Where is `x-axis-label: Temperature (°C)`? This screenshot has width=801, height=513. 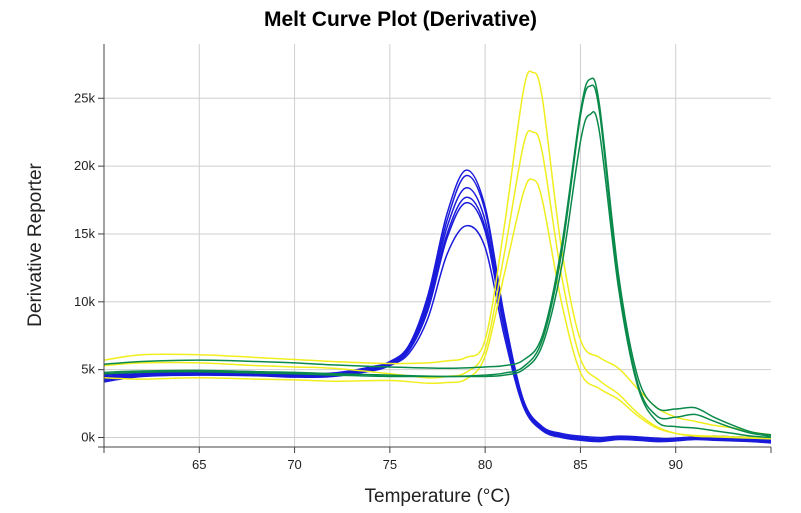 x-axis-label: Temperature (°C) is located at coordinates (437, 496).